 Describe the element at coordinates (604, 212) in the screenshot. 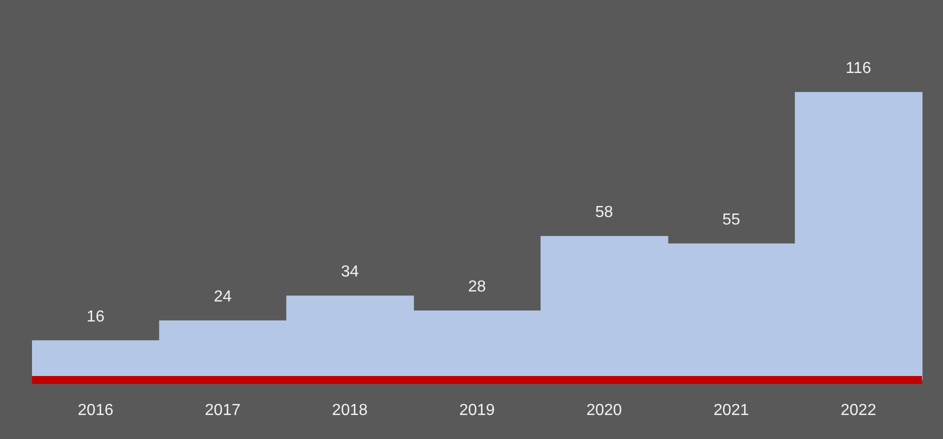

I see `data-label: 58` at that location.